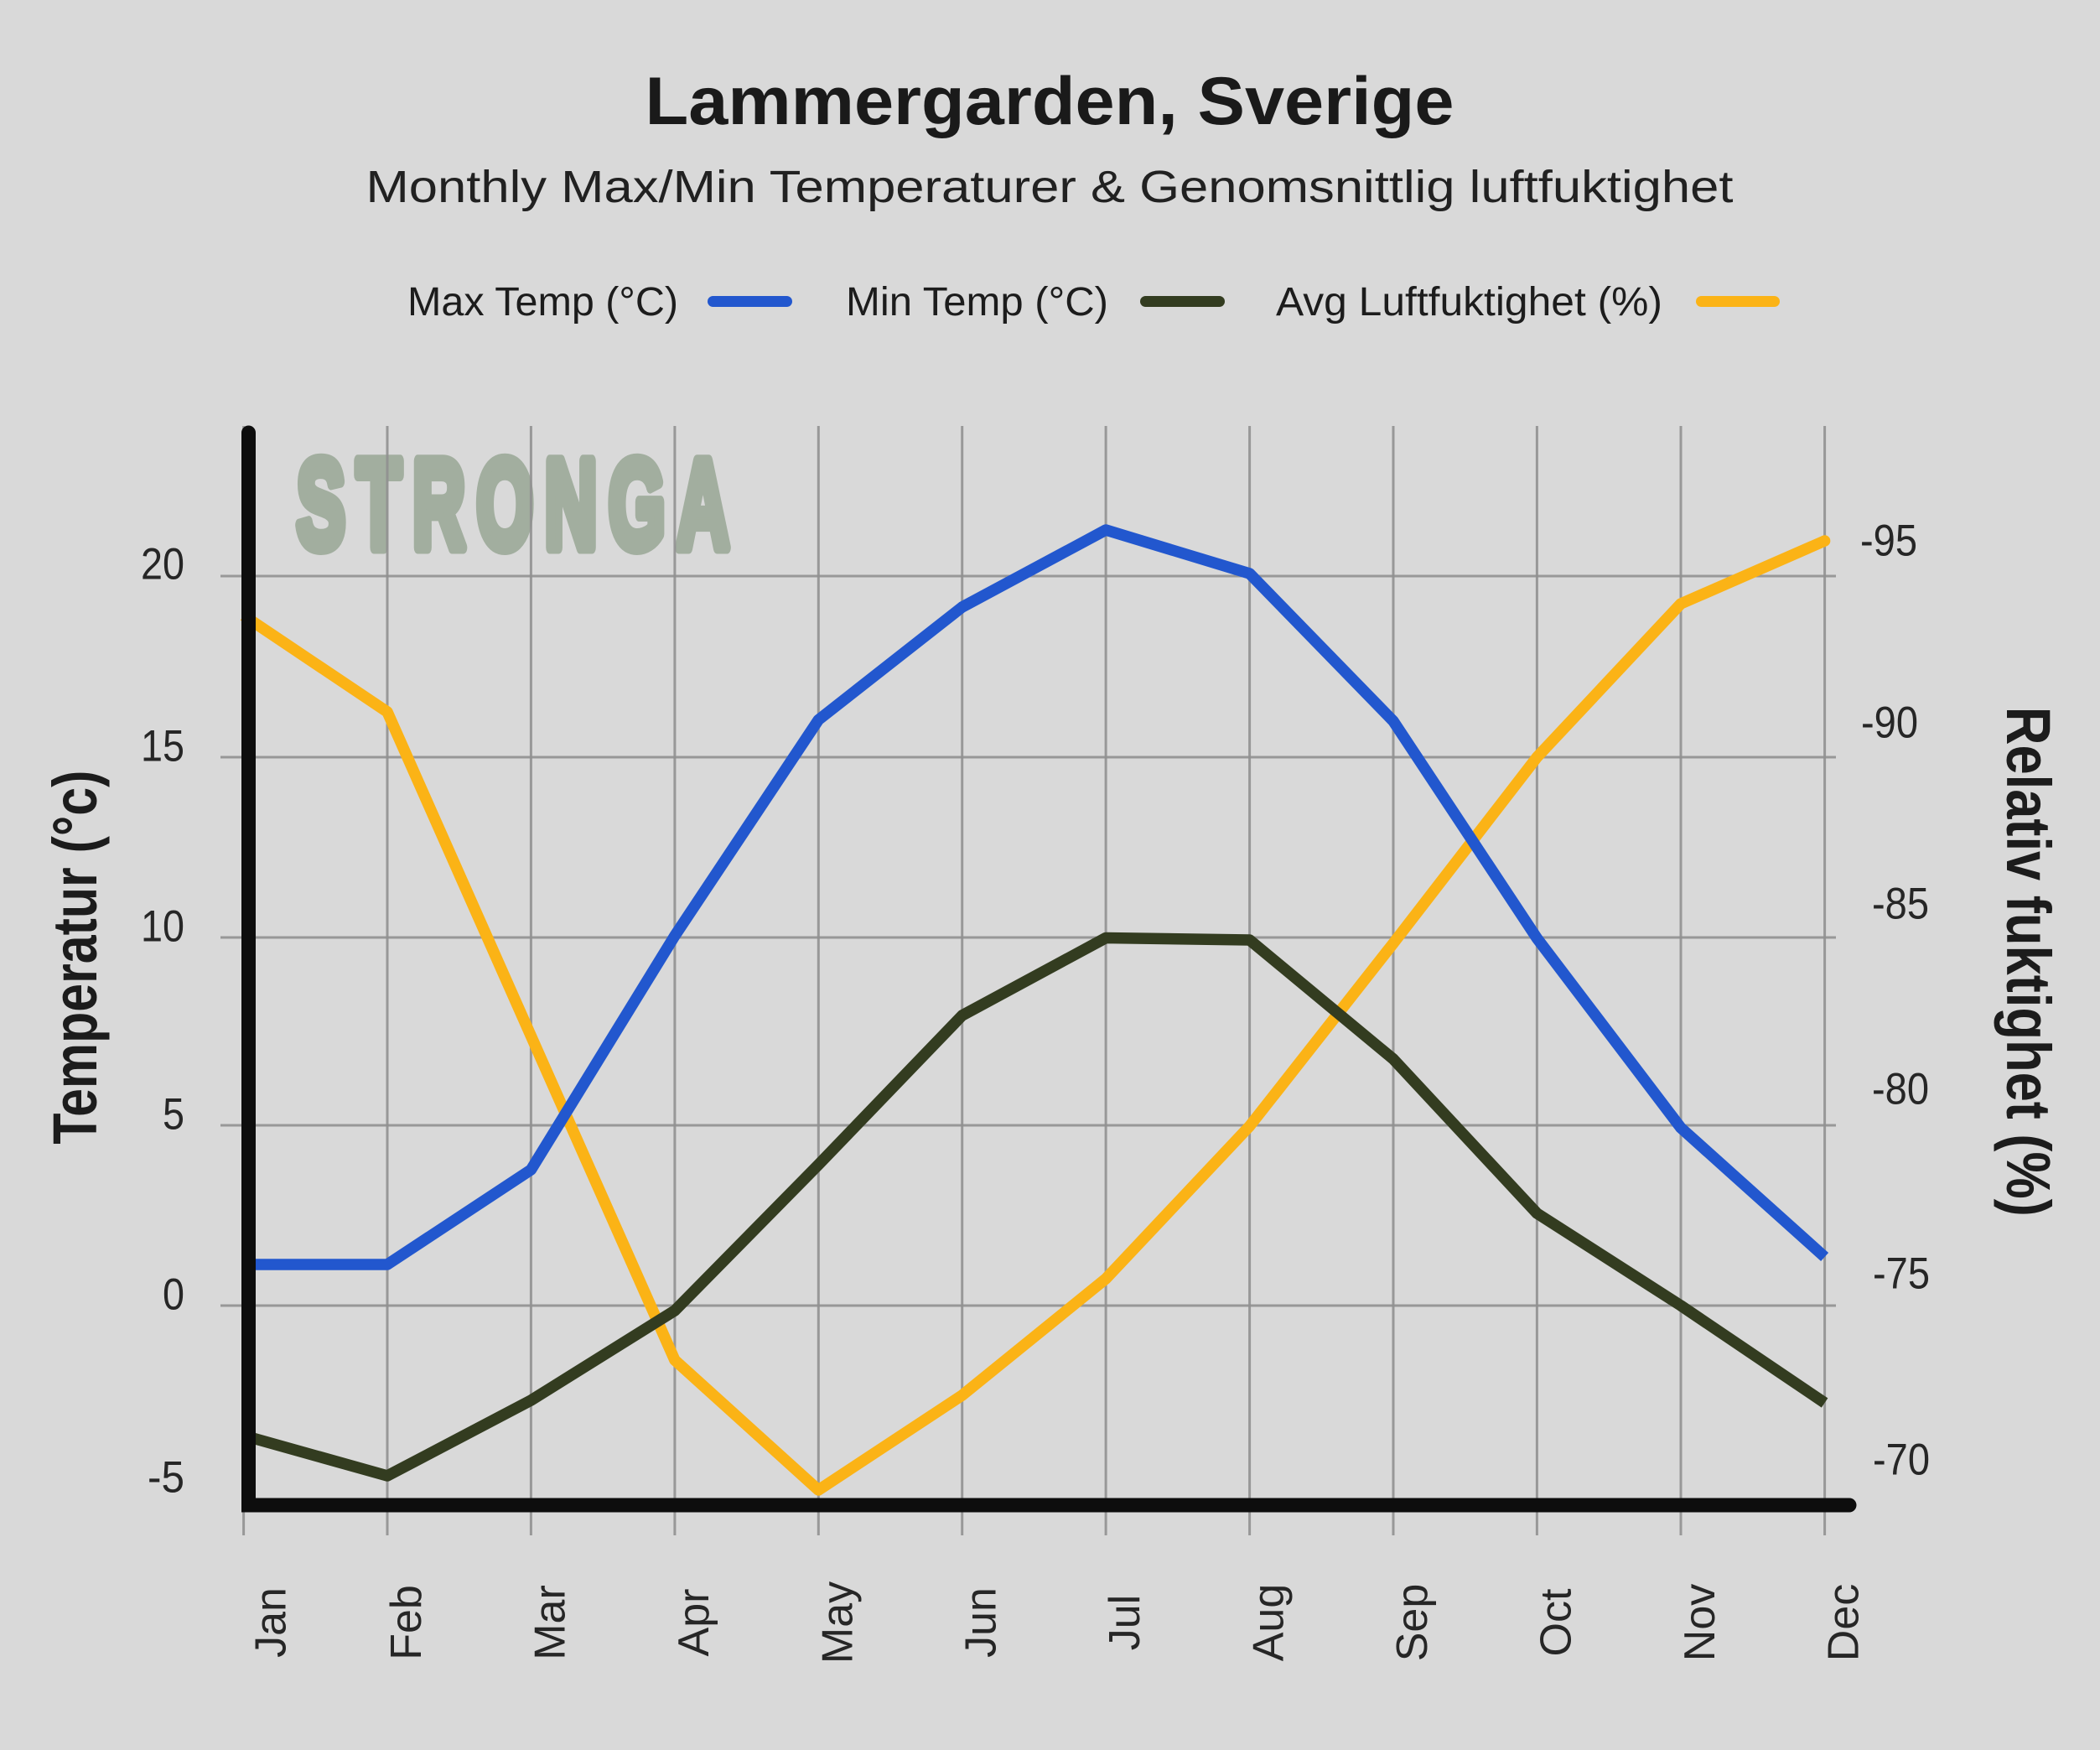 Image resolution: width=2100 pixels, height=1750 pixels. Describe the element at coordinates (2028, 962) in the screenshot. I see `svg-text: Relativ fuktighet (%)` at that location.